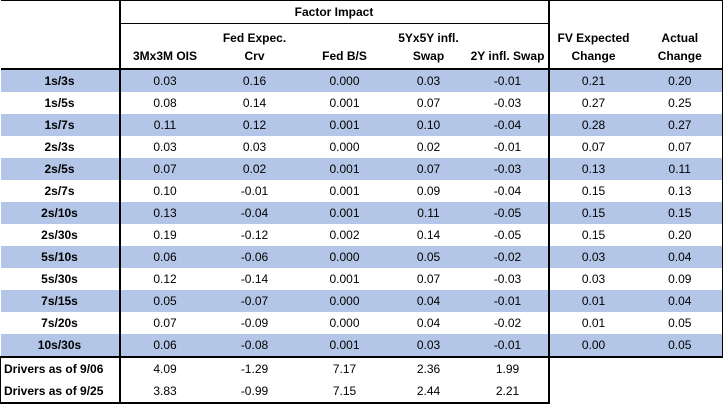 This screenshot has height=404, width=724. Describe the element at coordinates (680, 103) in the screenshot. I see `table-cell: 0.25` at that location.